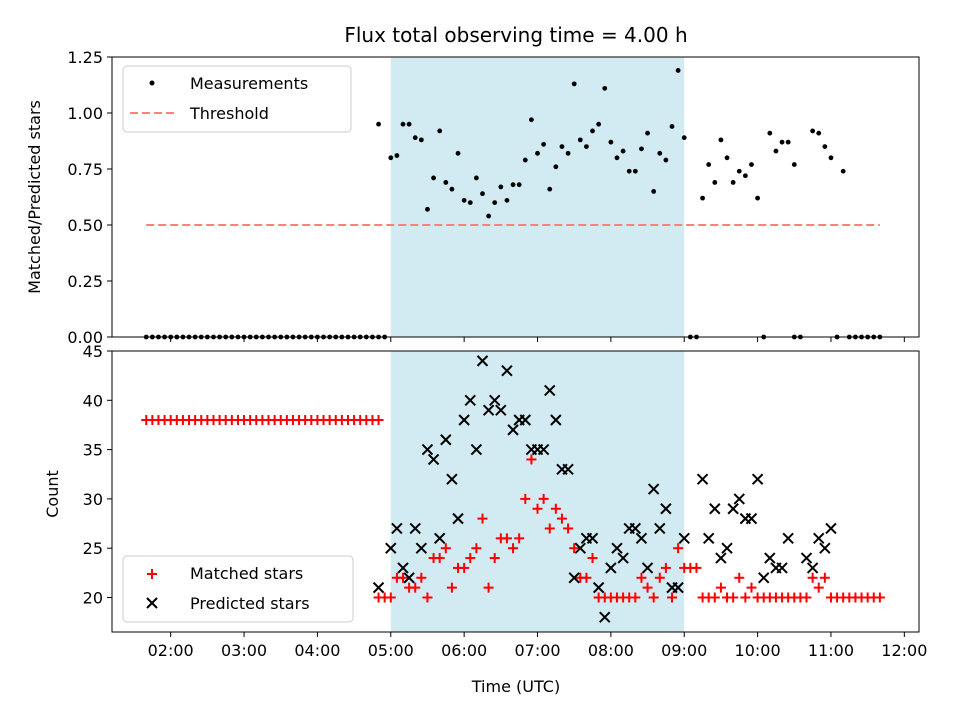 The width and height of the screenshot is (960, 720). I want to click on legend-threshold-label: Threshold, so click(229, 113).